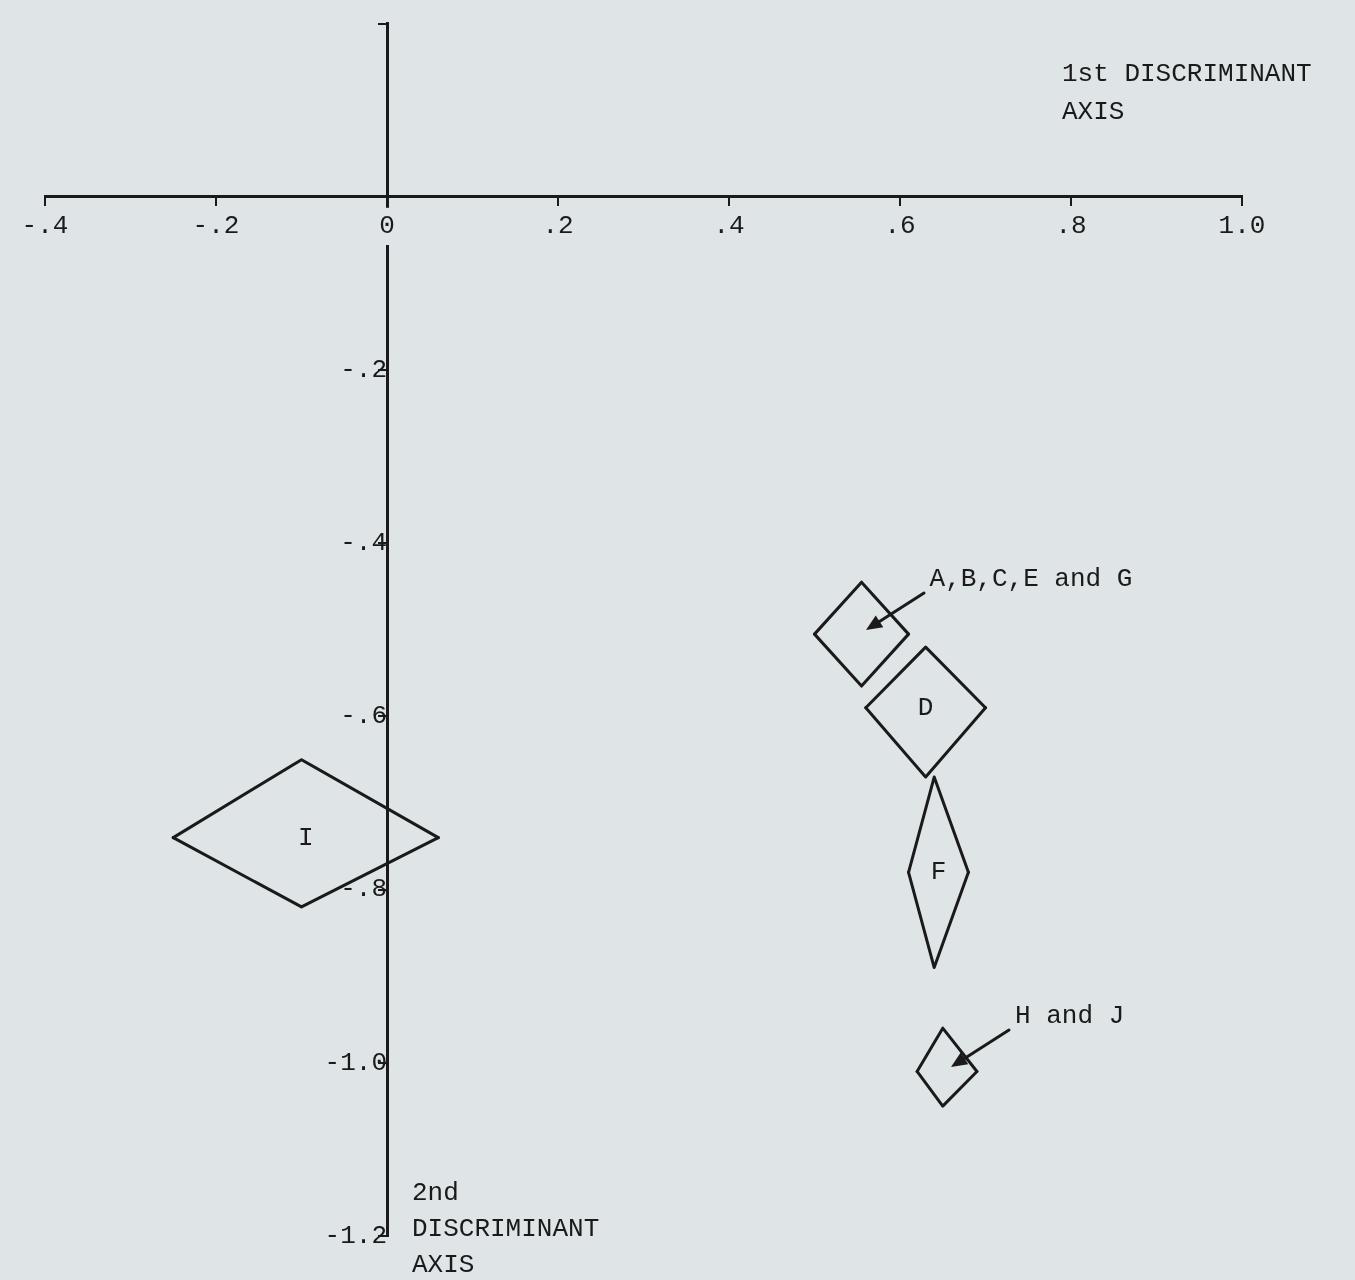 This screenshot has height=1280, width=1355. I want to click on x-tick-label: 1.0, so click(1242, 226).